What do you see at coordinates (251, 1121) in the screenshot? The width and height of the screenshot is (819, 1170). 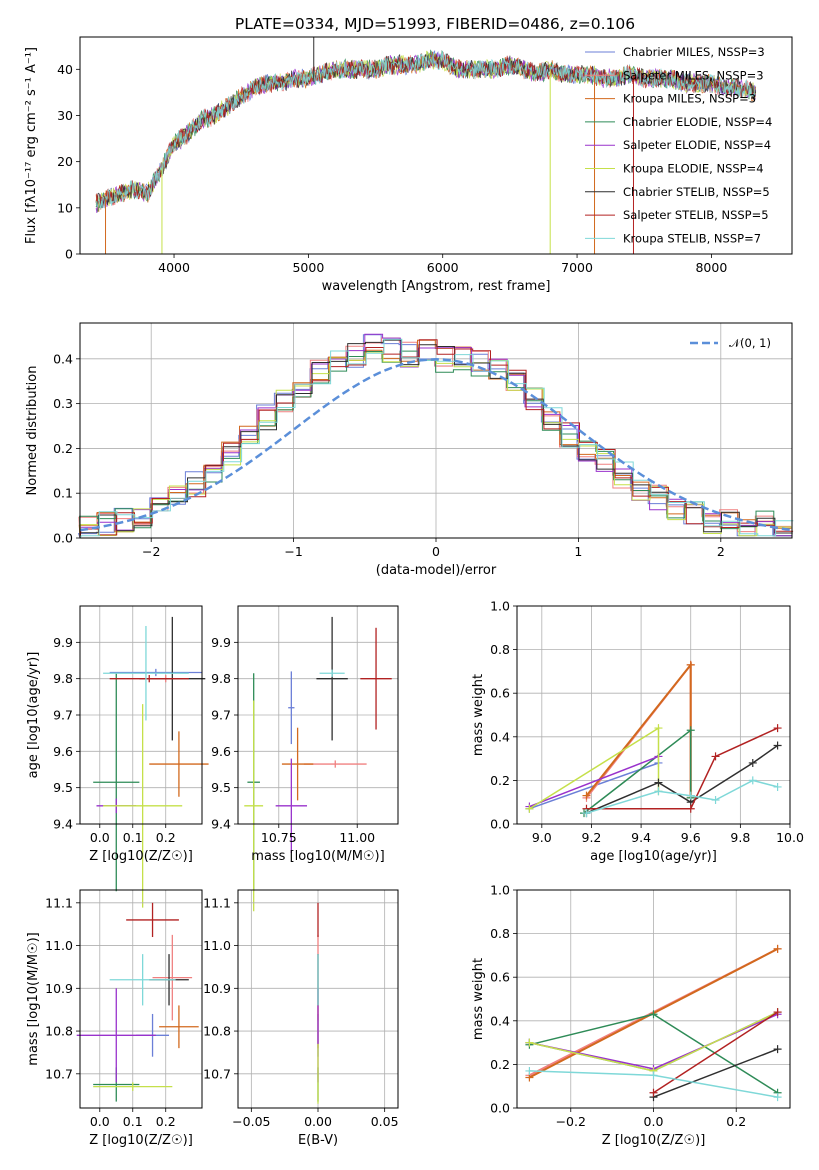 I see `x-tick-label: −0.05` at bounding box center [251, 1121].